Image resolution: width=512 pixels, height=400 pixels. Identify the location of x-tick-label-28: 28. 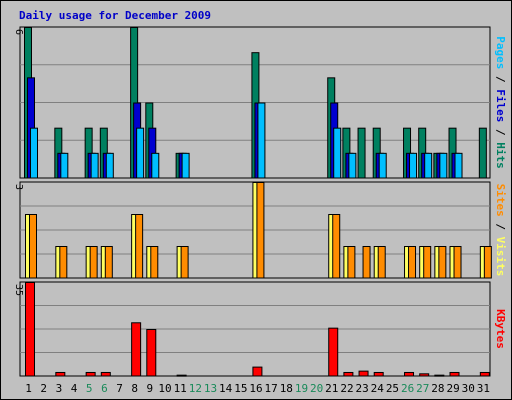
(437, 388).